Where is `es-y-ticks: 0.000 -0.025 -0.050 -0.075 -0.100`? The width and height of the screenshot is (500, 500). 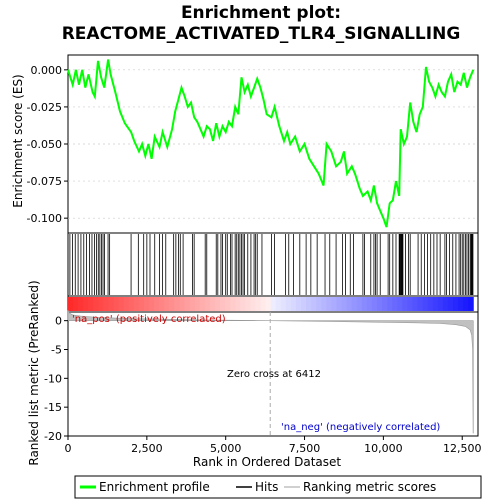
es-y-ticks: 0.000 -0.025 -0.050 -0.075 -0.100 is located at coordinates (47, 144).